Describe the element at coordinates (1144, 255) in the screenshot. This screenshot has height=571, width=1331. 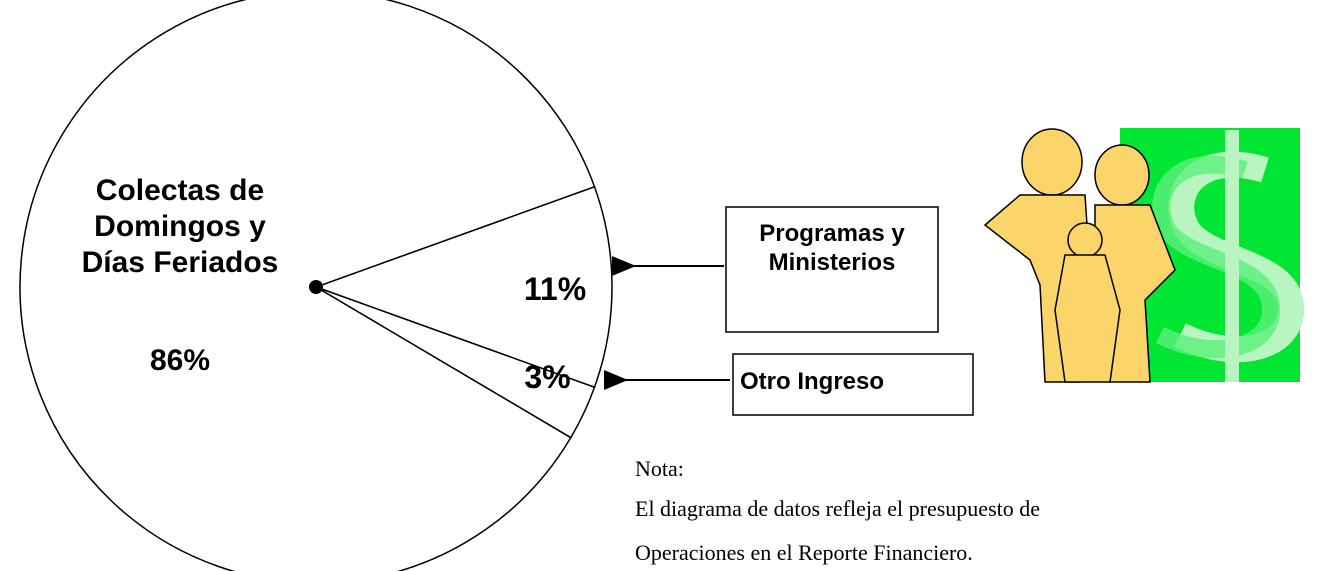
I see `clipart` at that location.